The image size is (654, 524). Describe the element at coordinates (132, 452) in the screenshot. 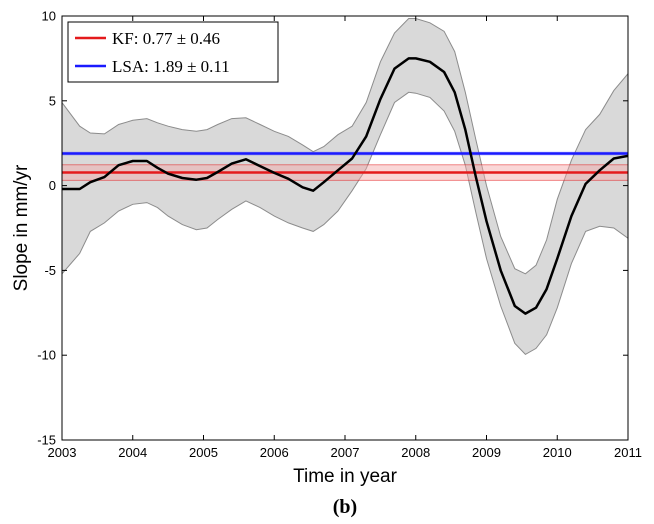

I see `x-tick-label: 2004` at that location.